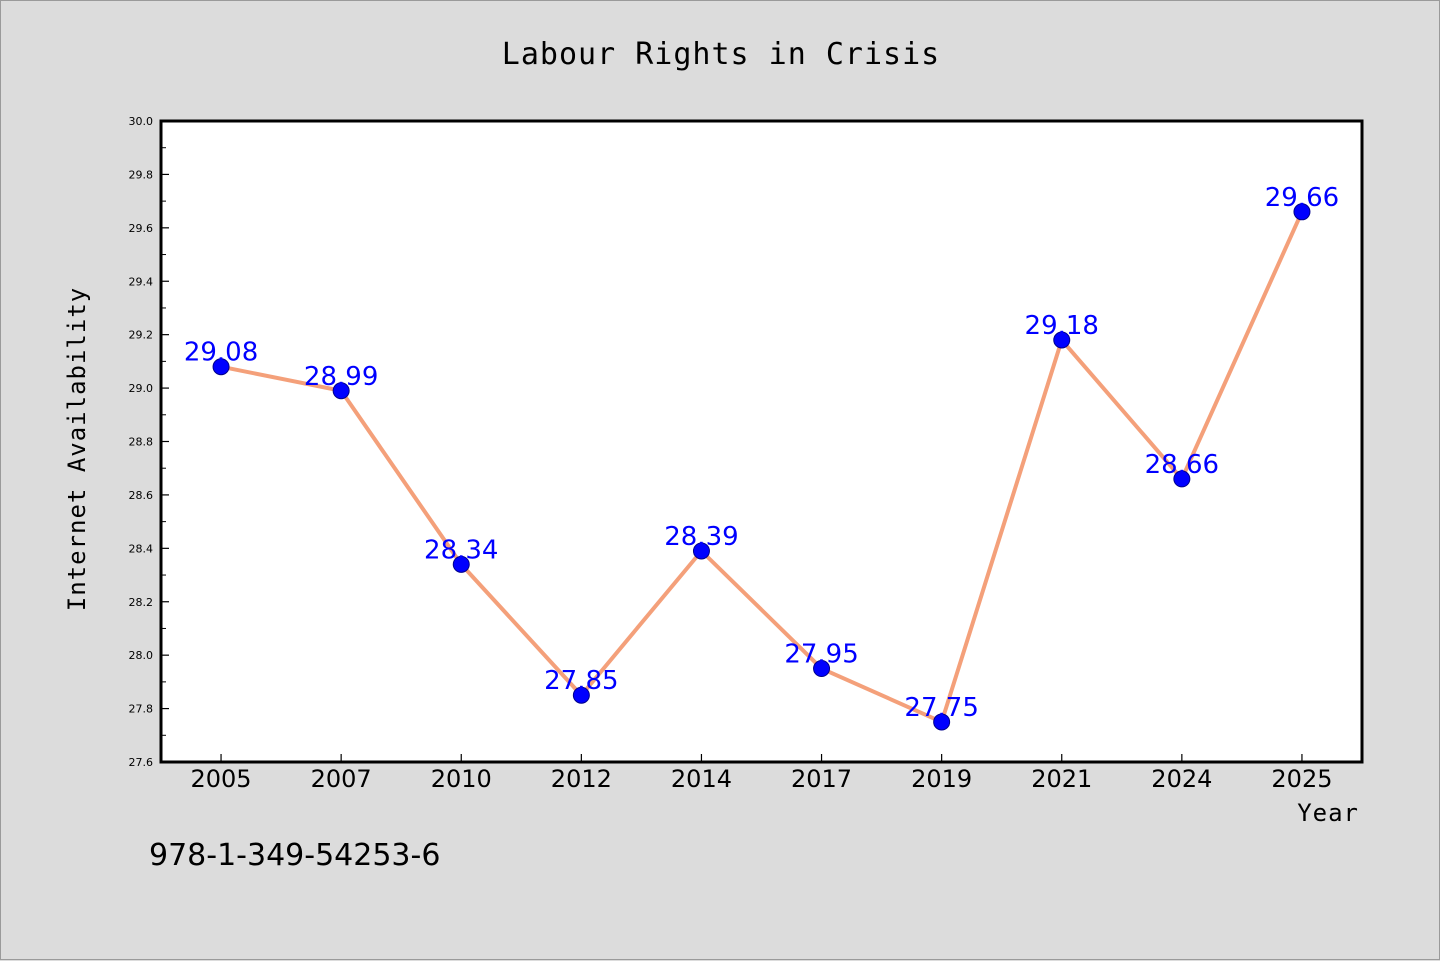 The width and height of the screenshot is (1440, 961). What do you see at coordinates (141, 228) in the screenshot?
I see `y-tick-label: 29.6` at bounding box center [141, 228].